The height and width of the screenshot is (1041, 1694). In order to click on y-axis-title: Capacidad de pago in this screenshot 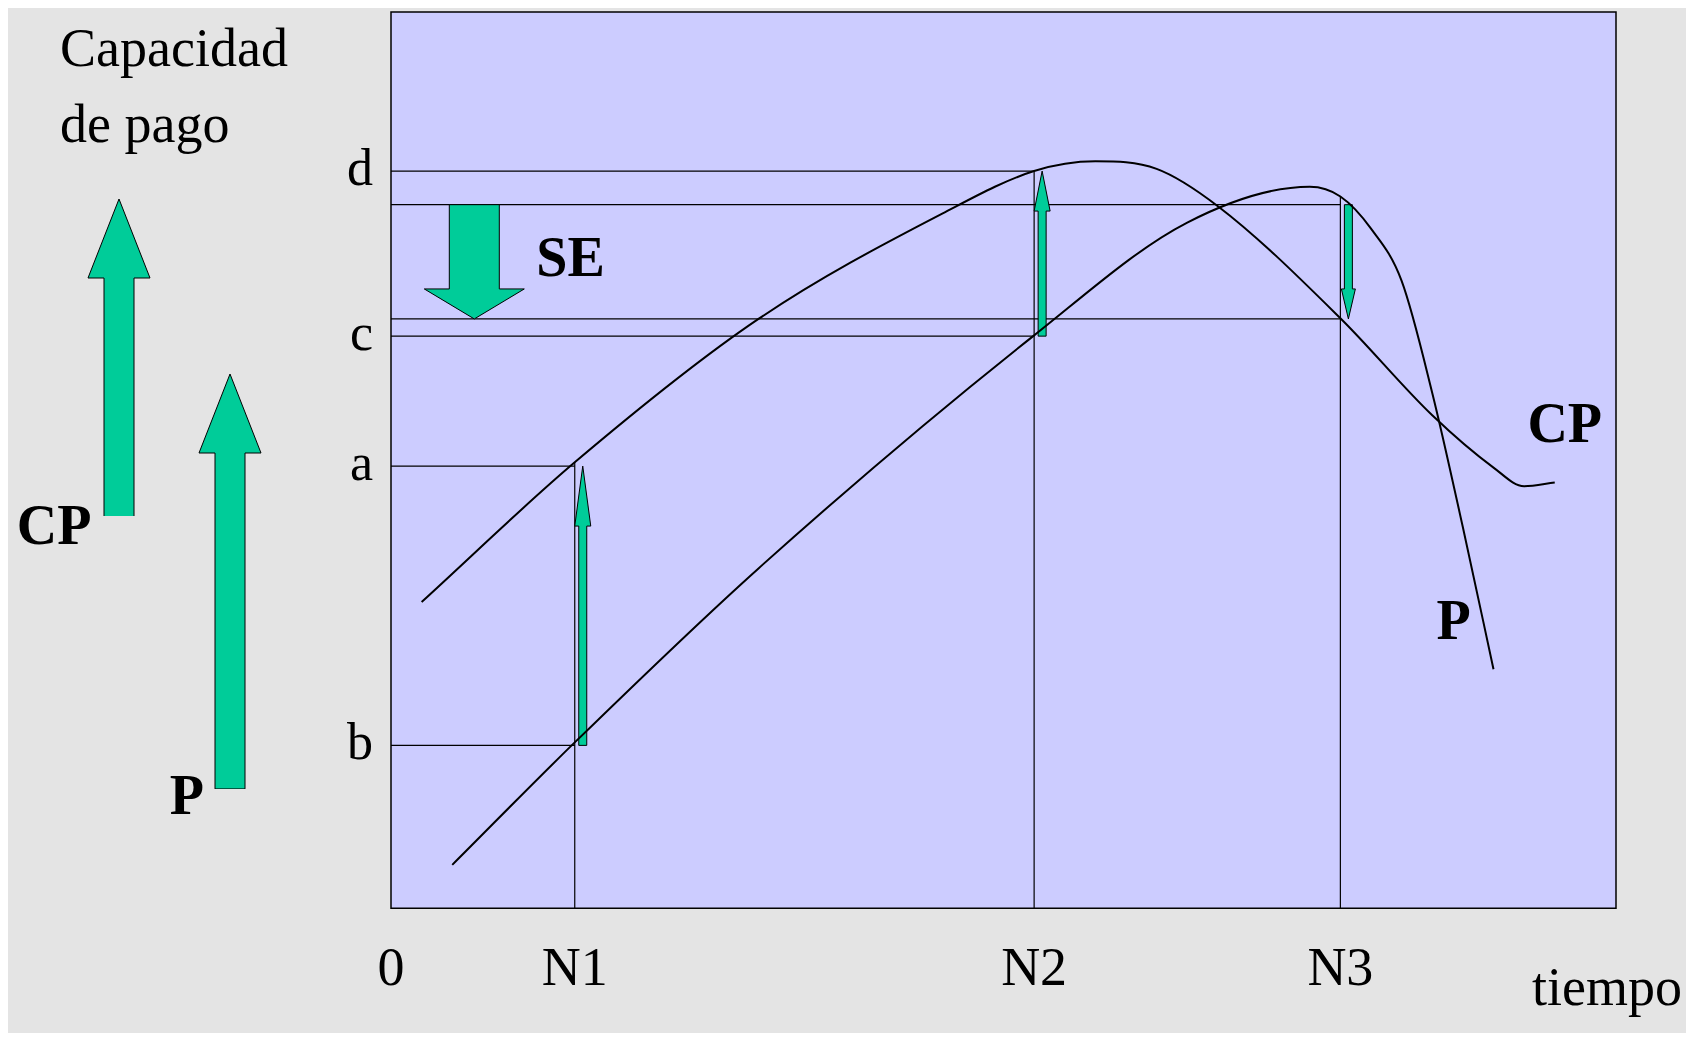, I will do `click(174, 86)`.